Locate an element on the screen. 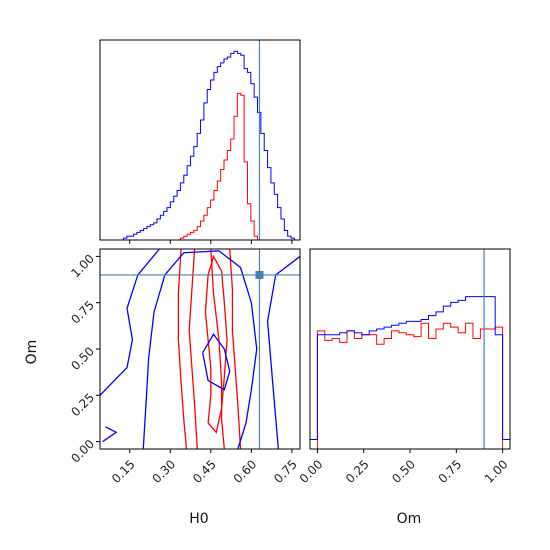 Image resolution: width=550 pixels, height=550 pixels. x-axis-label-om: Om is located at coordinates (409, 519).